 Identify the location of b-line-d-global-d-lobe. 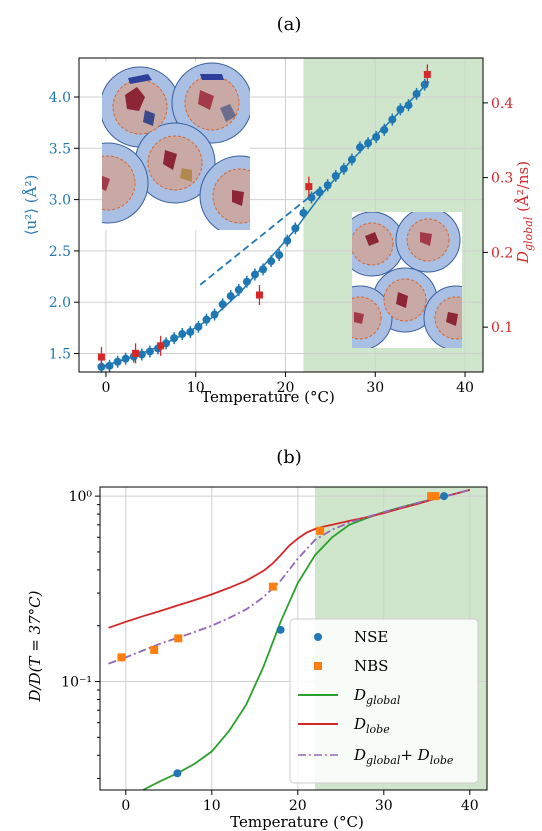
(289, 577).